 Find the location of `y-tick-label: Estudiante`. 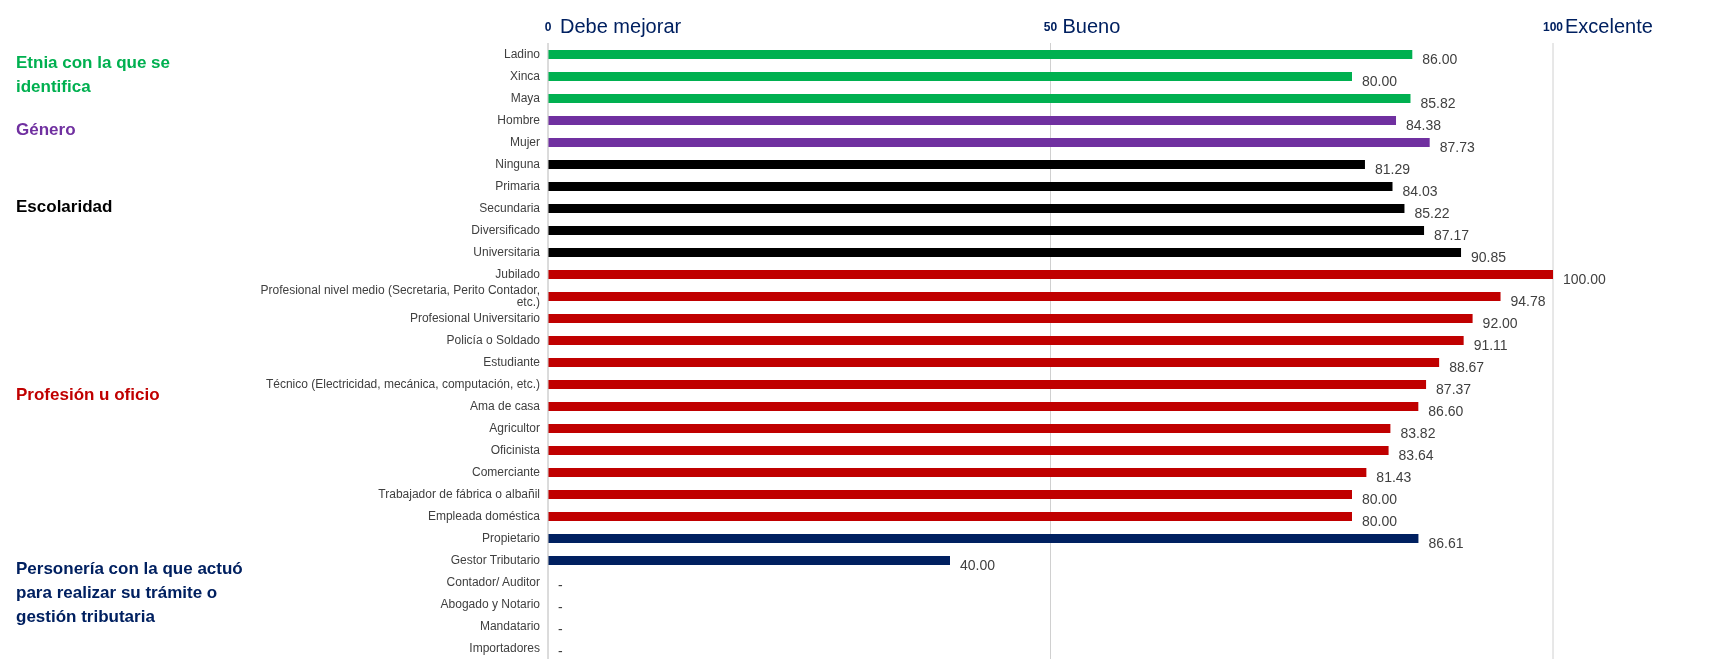

y-tick-label: Estudiante is located at coordinates (512, 362).